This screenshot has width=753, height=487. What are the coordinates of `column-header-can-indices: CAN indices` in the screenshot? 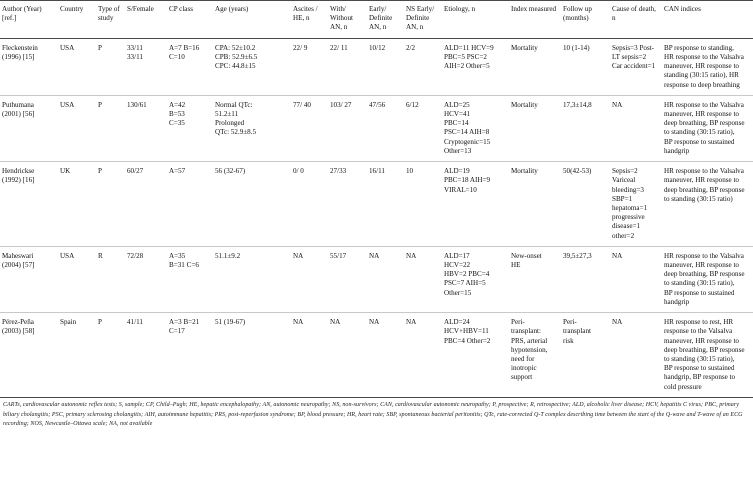 It's located at (707, 19).